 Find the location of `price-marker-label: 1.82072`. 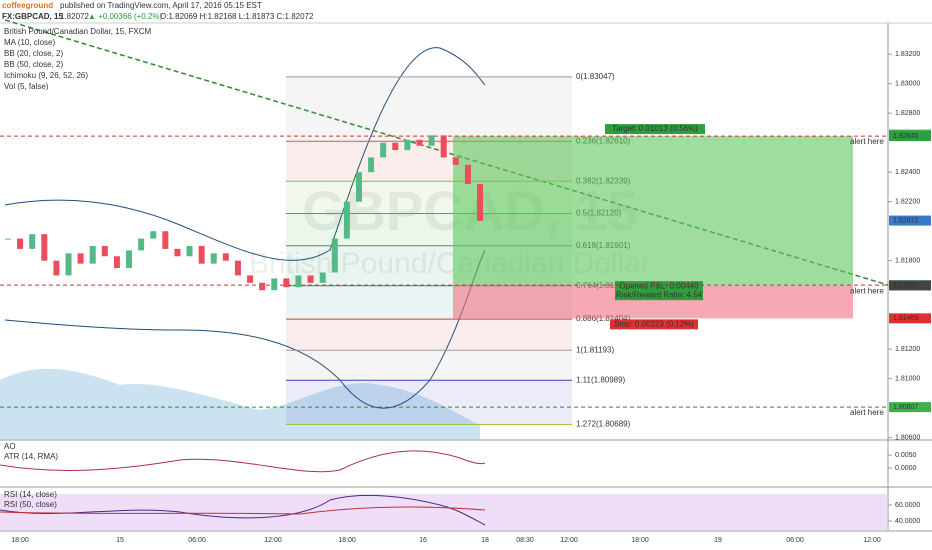

price-marker-label: 1.82072 is located at coordinates (905, 220).